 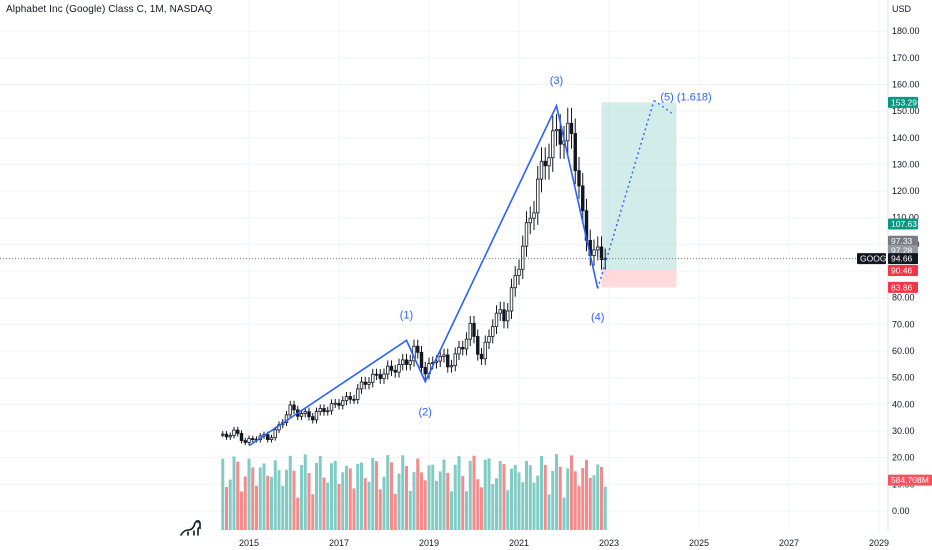 I want to click on time-axis: 2015 2017 2019 2021 2023 2025 2027 2029, so click(x=564, y=543).